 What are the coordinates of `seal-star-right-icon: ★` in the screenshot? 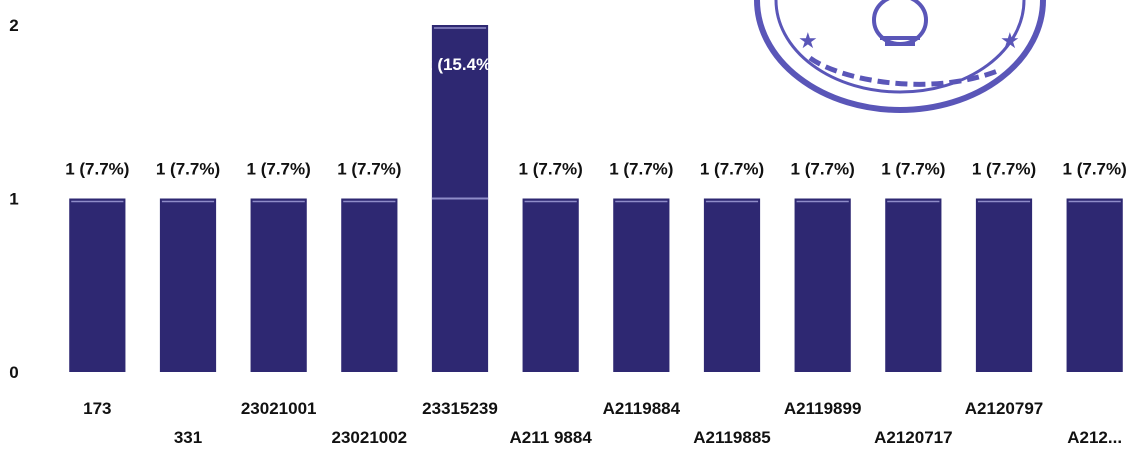 It's located at (1010, 40).